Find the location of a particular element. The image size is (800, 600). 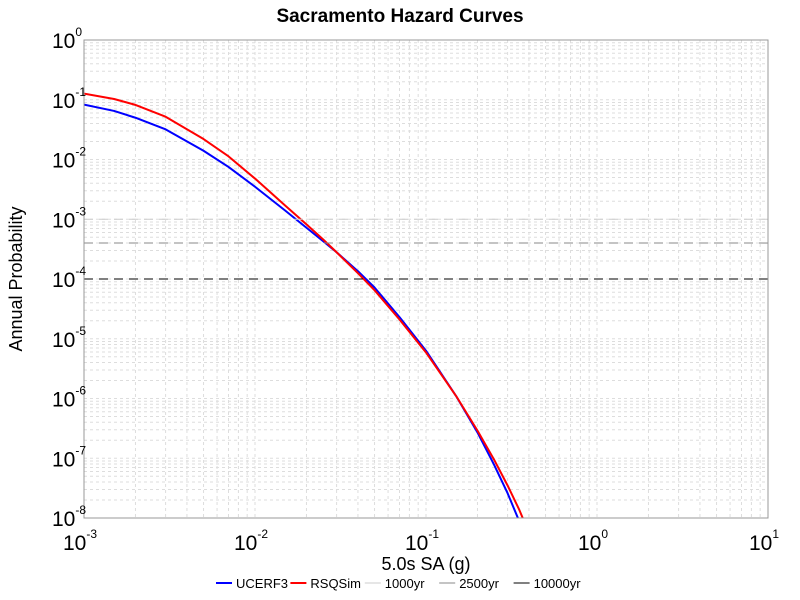

legend-label: 1000yr is located at coordinates (405, 583).